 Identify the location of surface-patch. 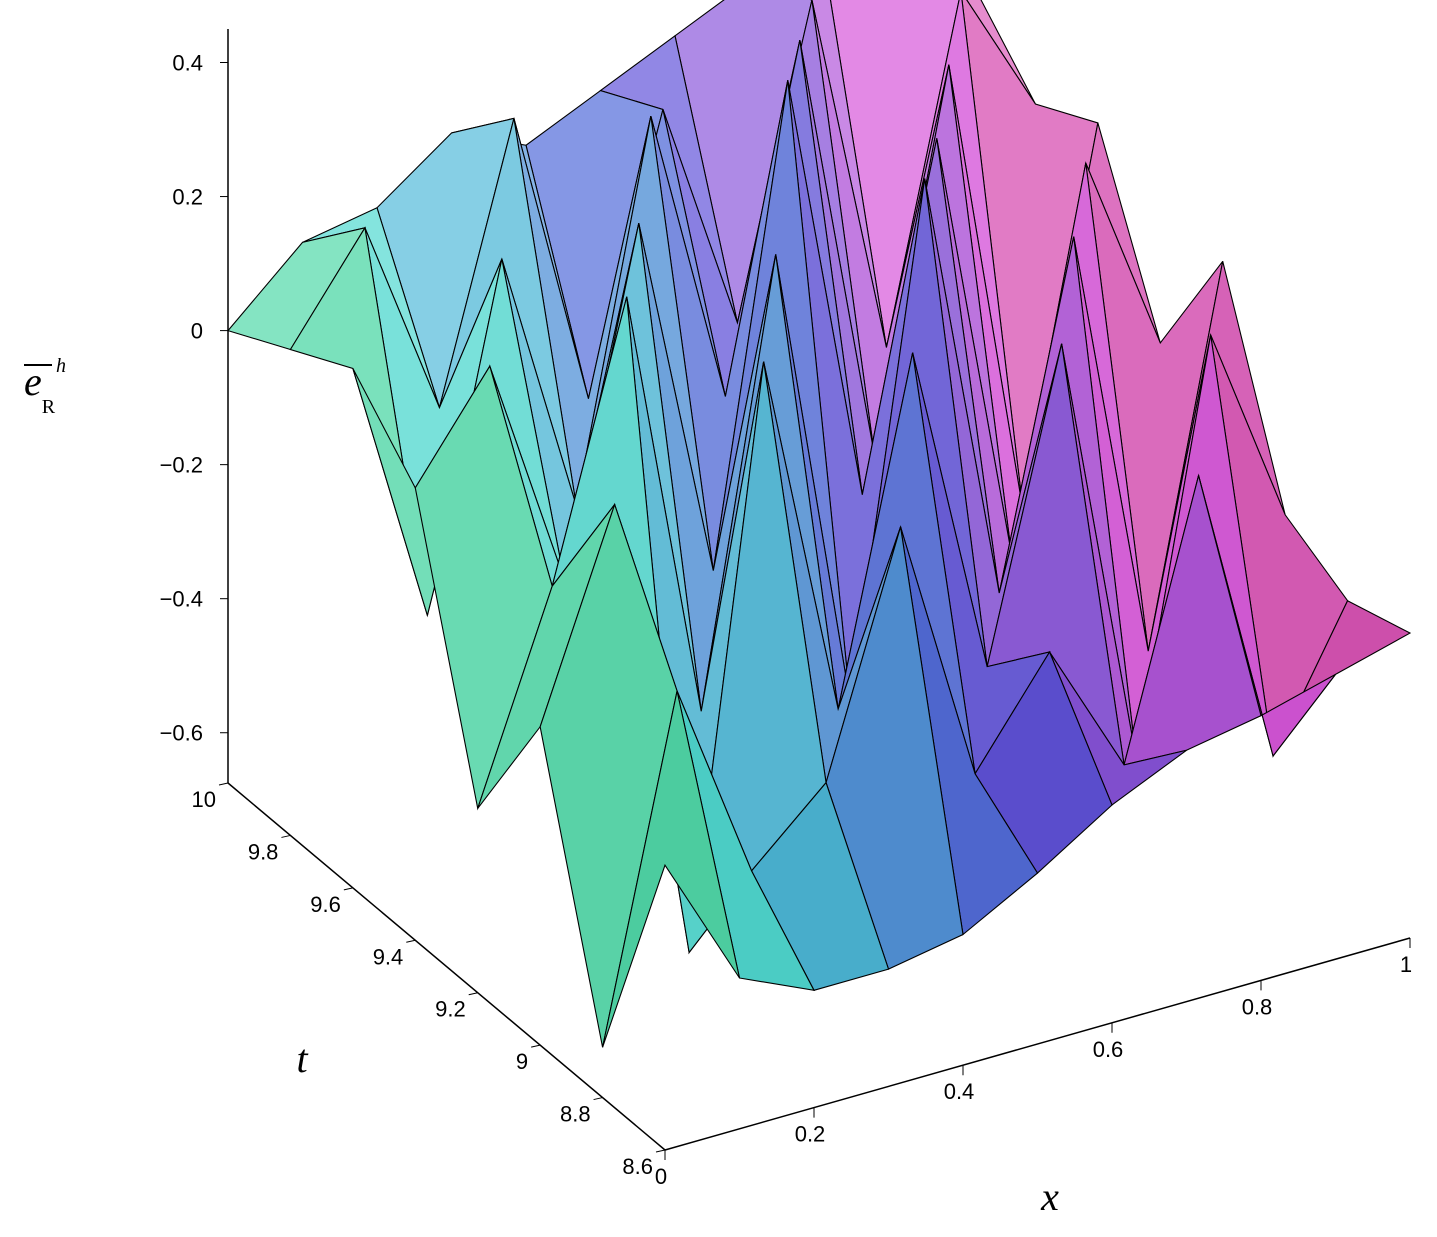
(671, 869).